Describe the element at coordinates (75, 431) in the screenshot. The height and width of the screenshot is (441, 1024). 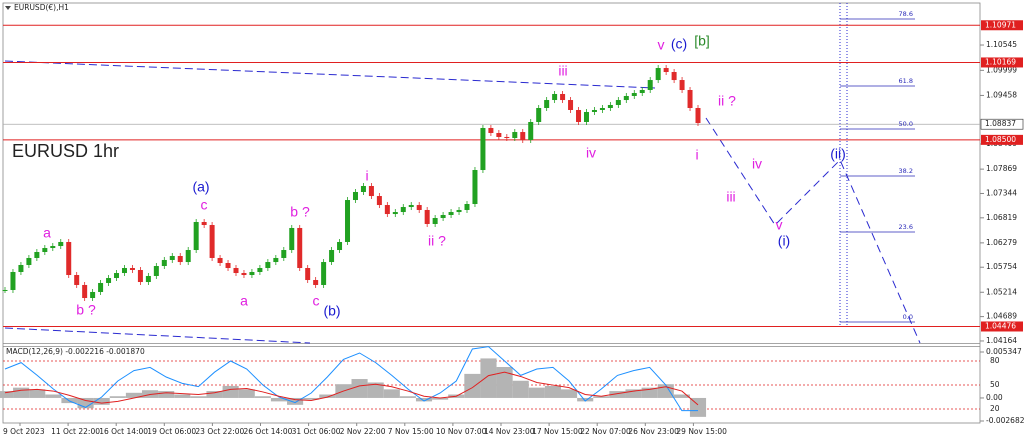
I see `x-tick-label: 11 Oct 22:00` at that location.